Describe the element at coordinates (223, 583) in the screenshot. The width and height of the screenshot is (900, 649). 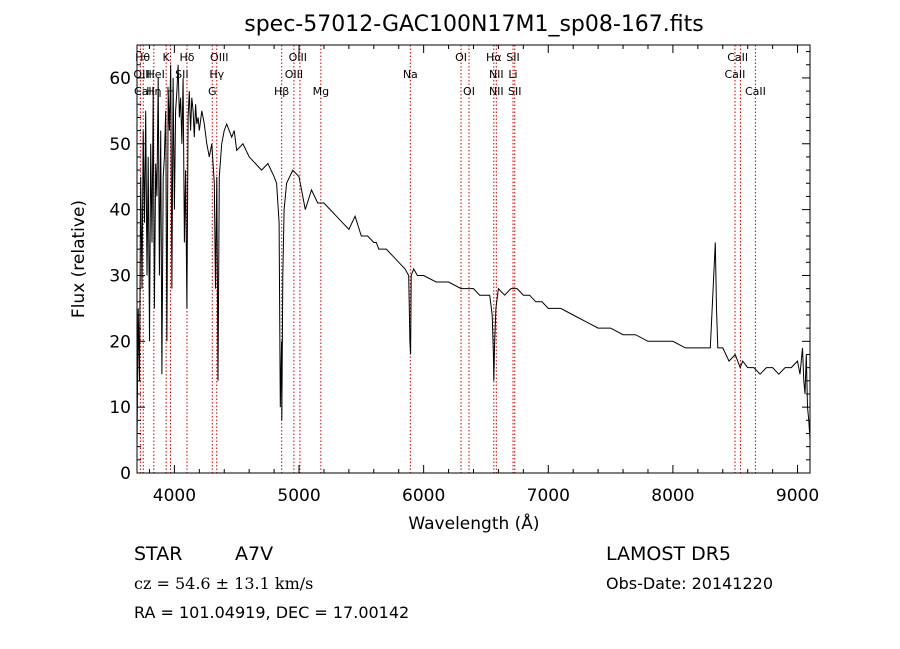
I see `redshift-velocity: cz = 54.6 ± 13.1 km/s` at that location.